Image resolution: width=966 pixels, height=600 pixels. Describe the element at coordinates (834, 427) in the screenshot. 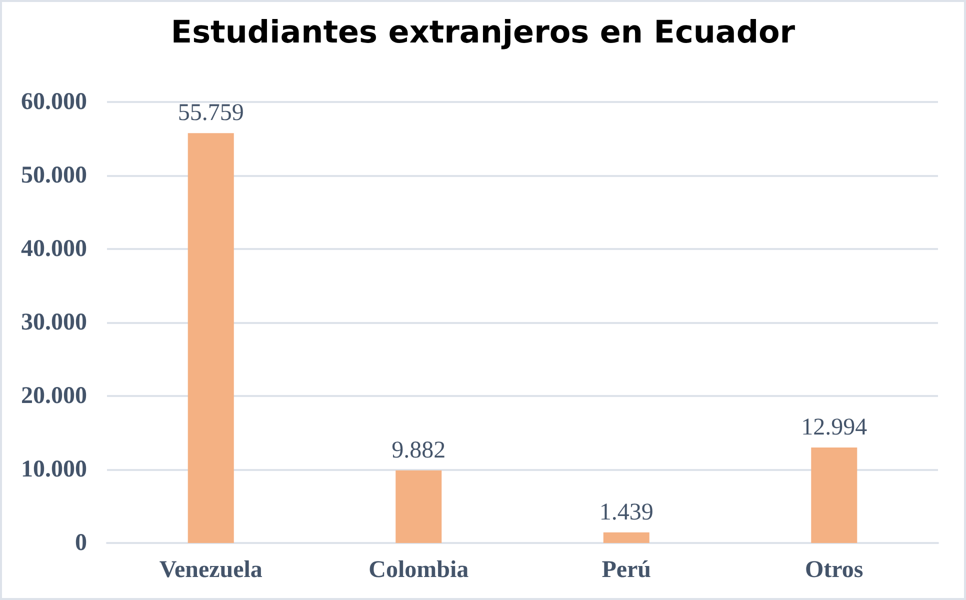

I see `data-label: 12.994` at that location.